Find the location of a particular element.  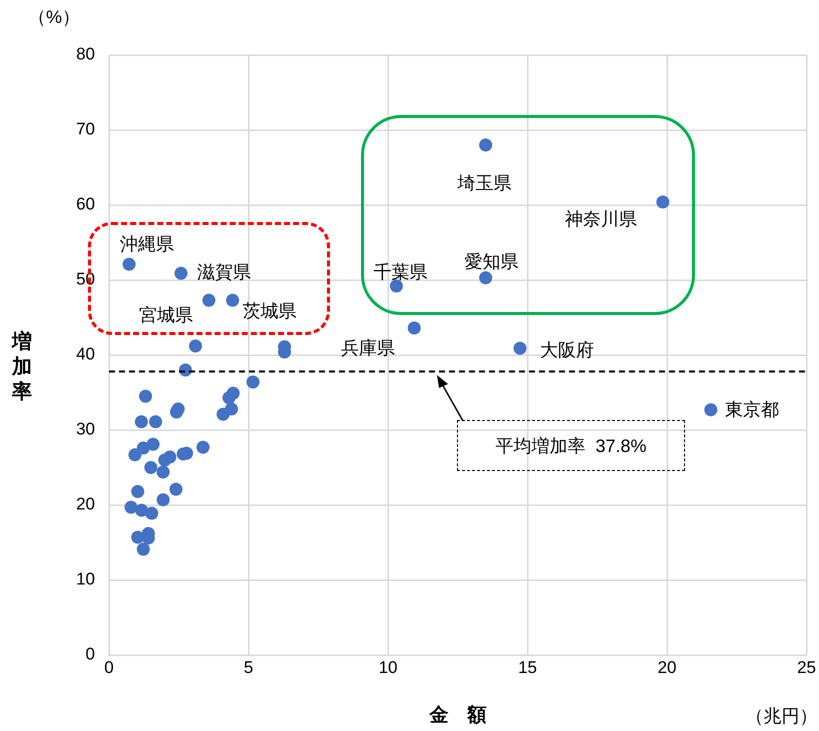

annotation: 埼玉県 is located at coordinates (484, 182).